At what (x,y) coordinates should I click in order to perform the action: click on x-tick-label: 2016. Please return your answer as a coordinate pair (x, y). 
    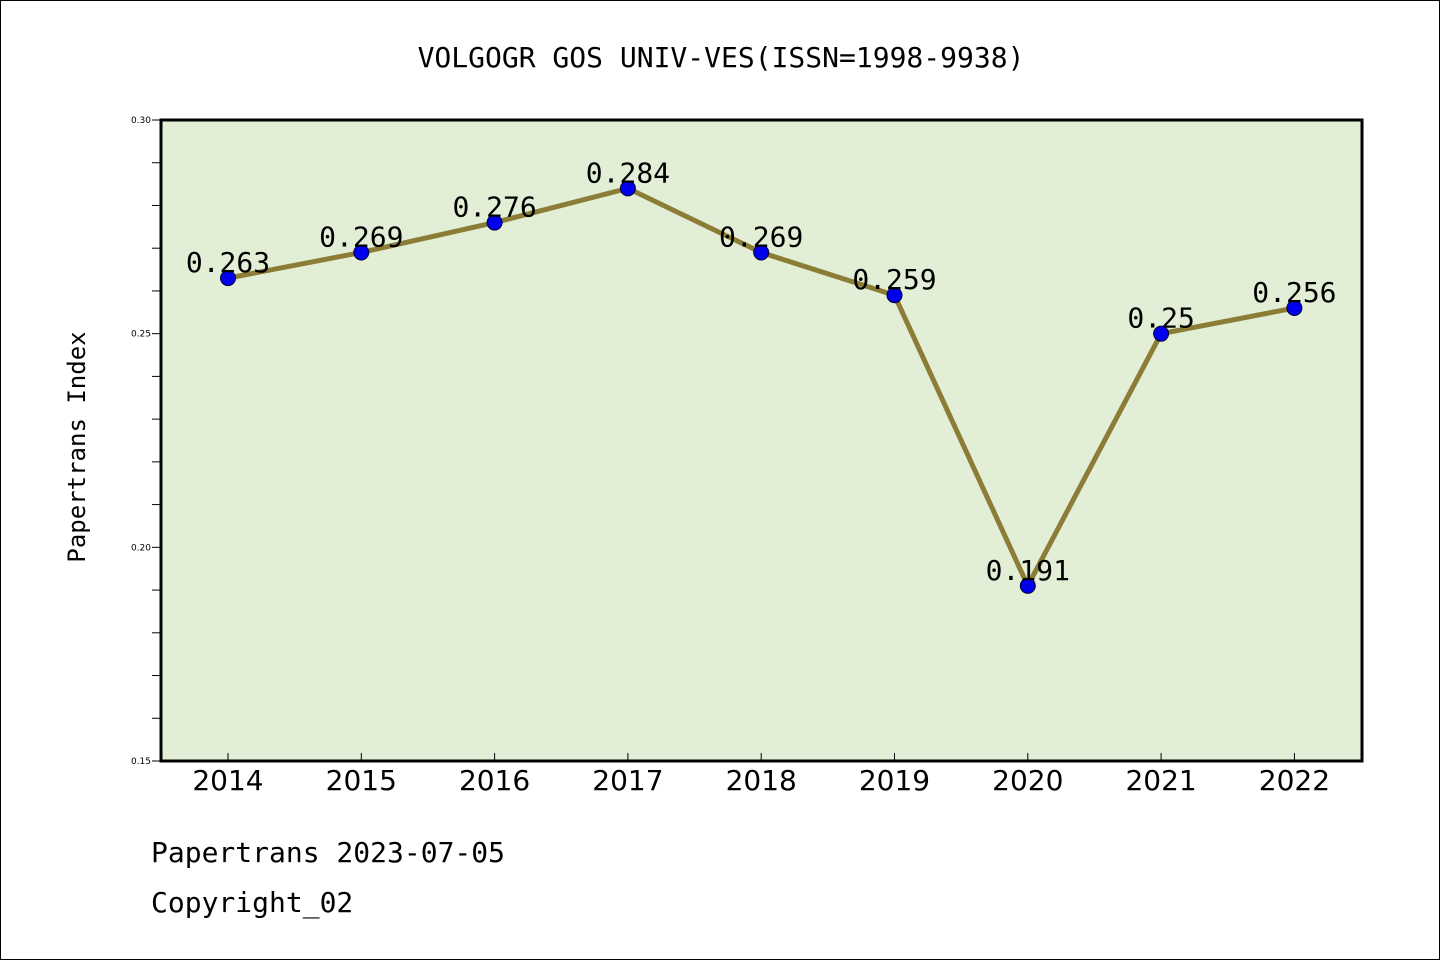
    Looking at the image, I should click on (494, 780).